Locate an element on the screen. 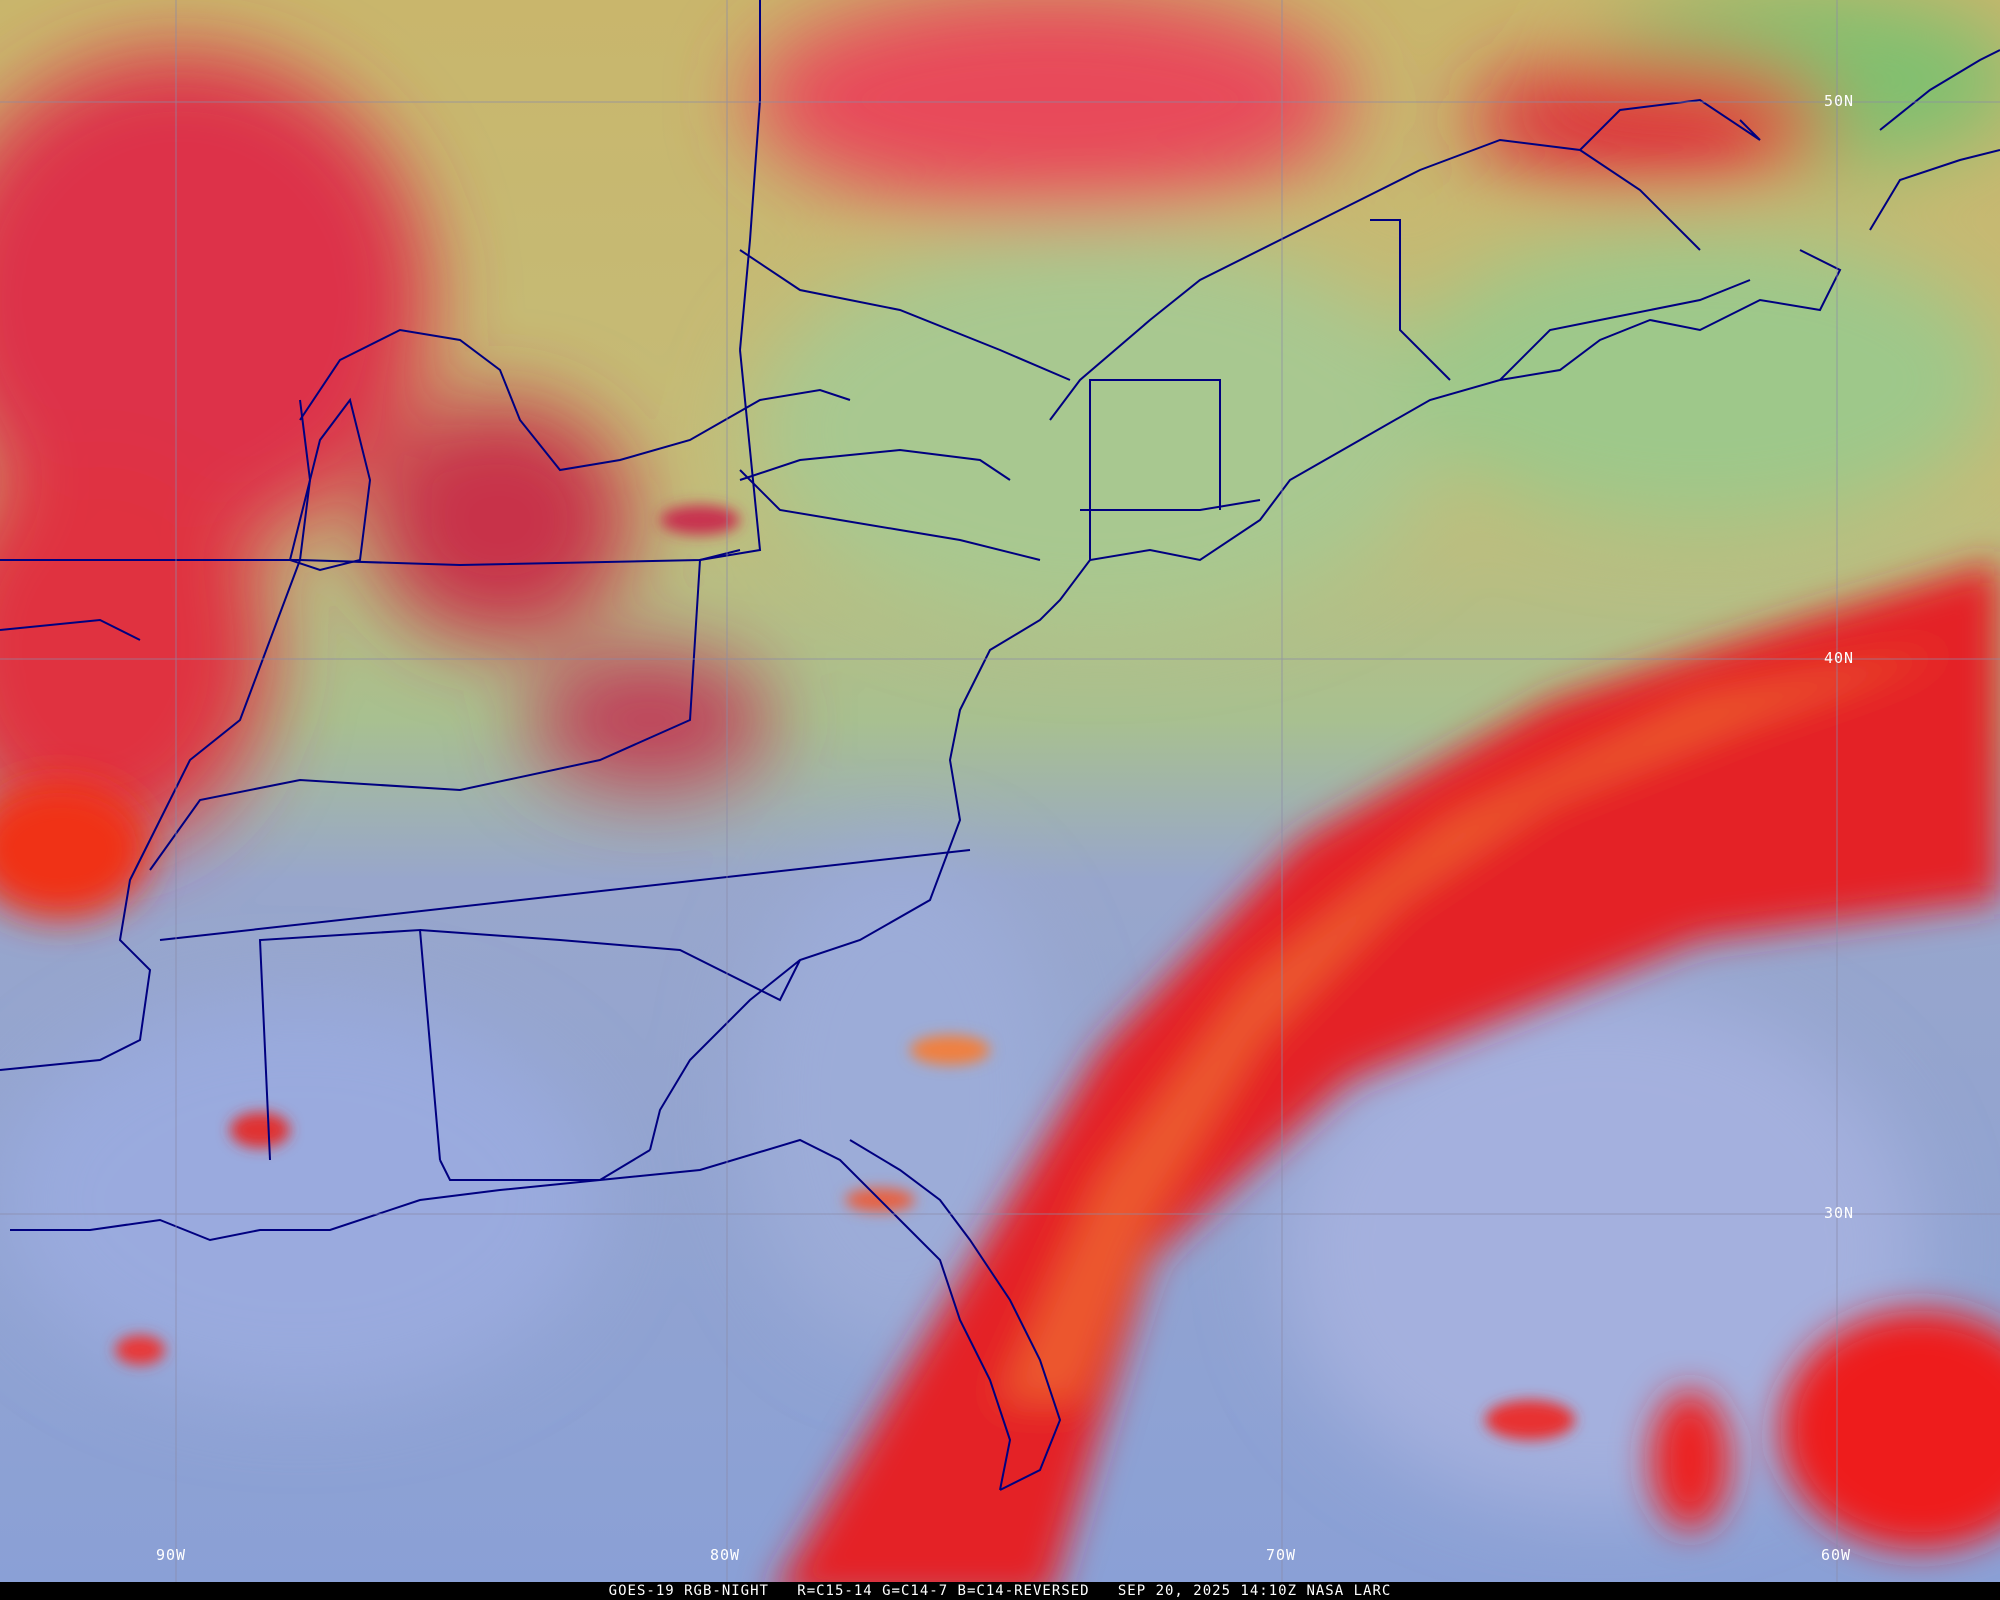 The image size is (2000, 1600). caption-channels: R=C15-14 G=C14-7 B=C14-REVERSED is located at coordinates (943, 1591).